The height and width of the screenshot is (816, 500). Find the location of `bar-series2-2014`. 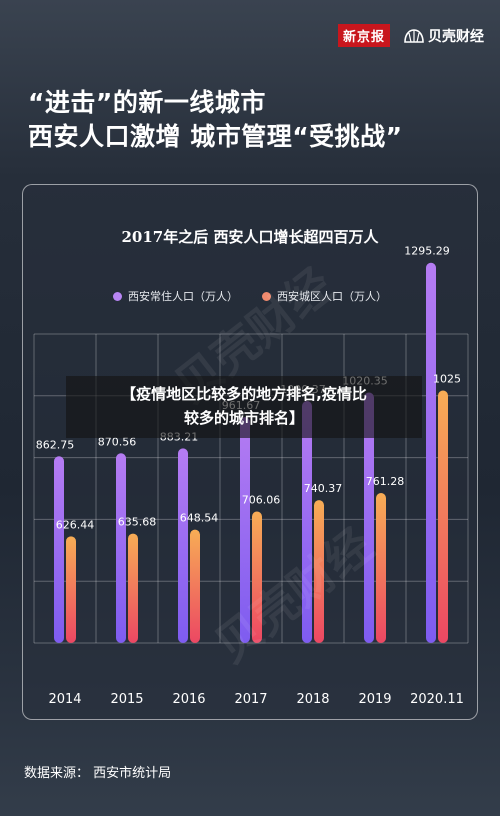

bar-series2-2014 is located at coordinates (71, 589).